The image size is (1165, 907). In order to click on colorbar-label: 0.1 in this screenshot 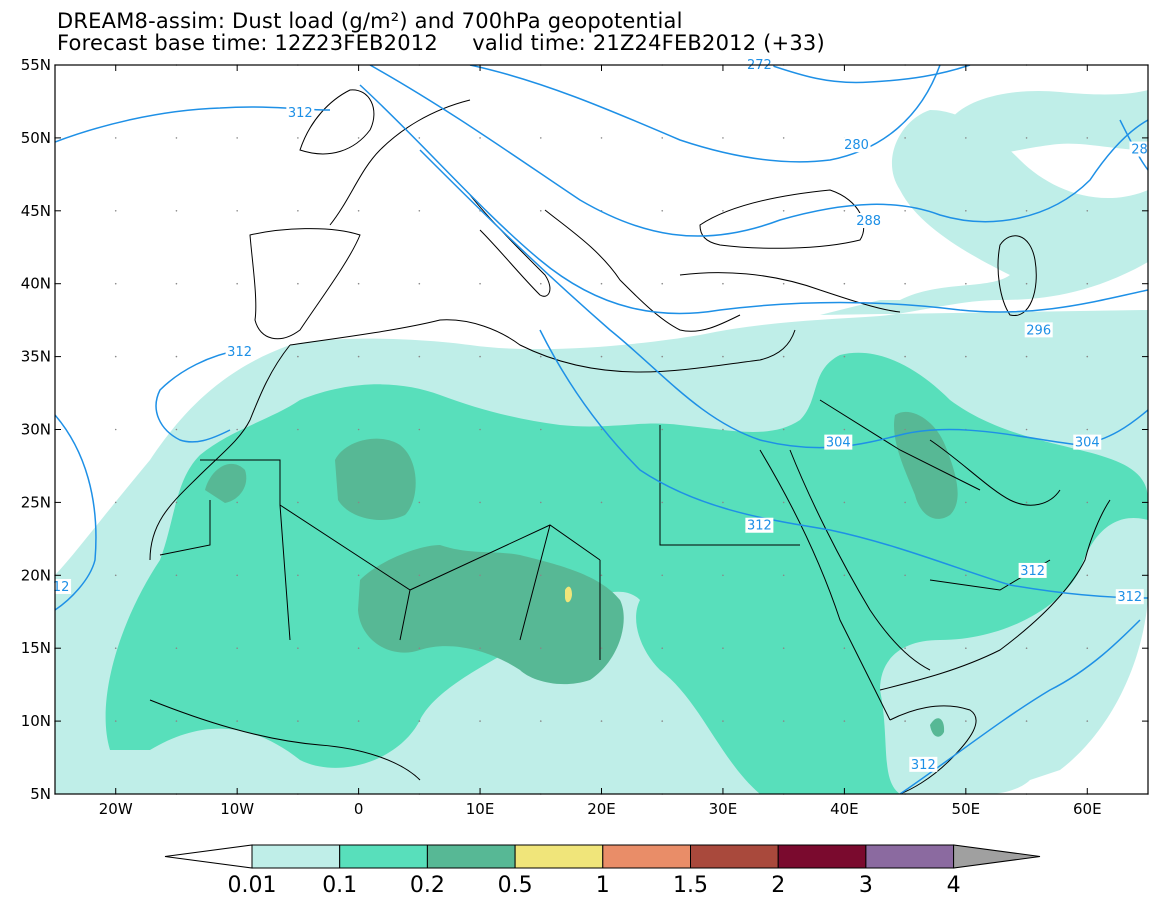, I will do `click(339, 885)`.